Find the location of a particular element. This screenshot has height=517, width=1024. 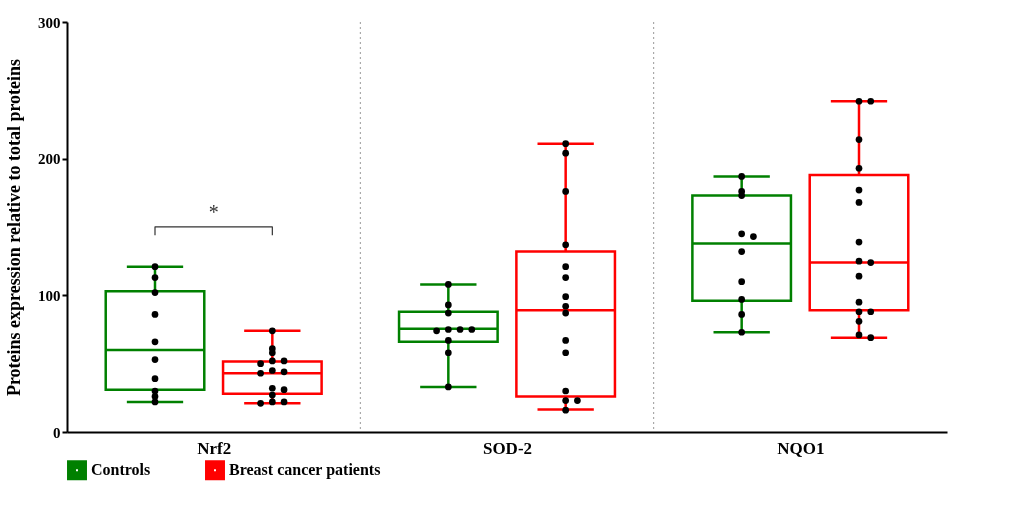

x-tick-label: NQO1 is located at coordinates (801, 448).